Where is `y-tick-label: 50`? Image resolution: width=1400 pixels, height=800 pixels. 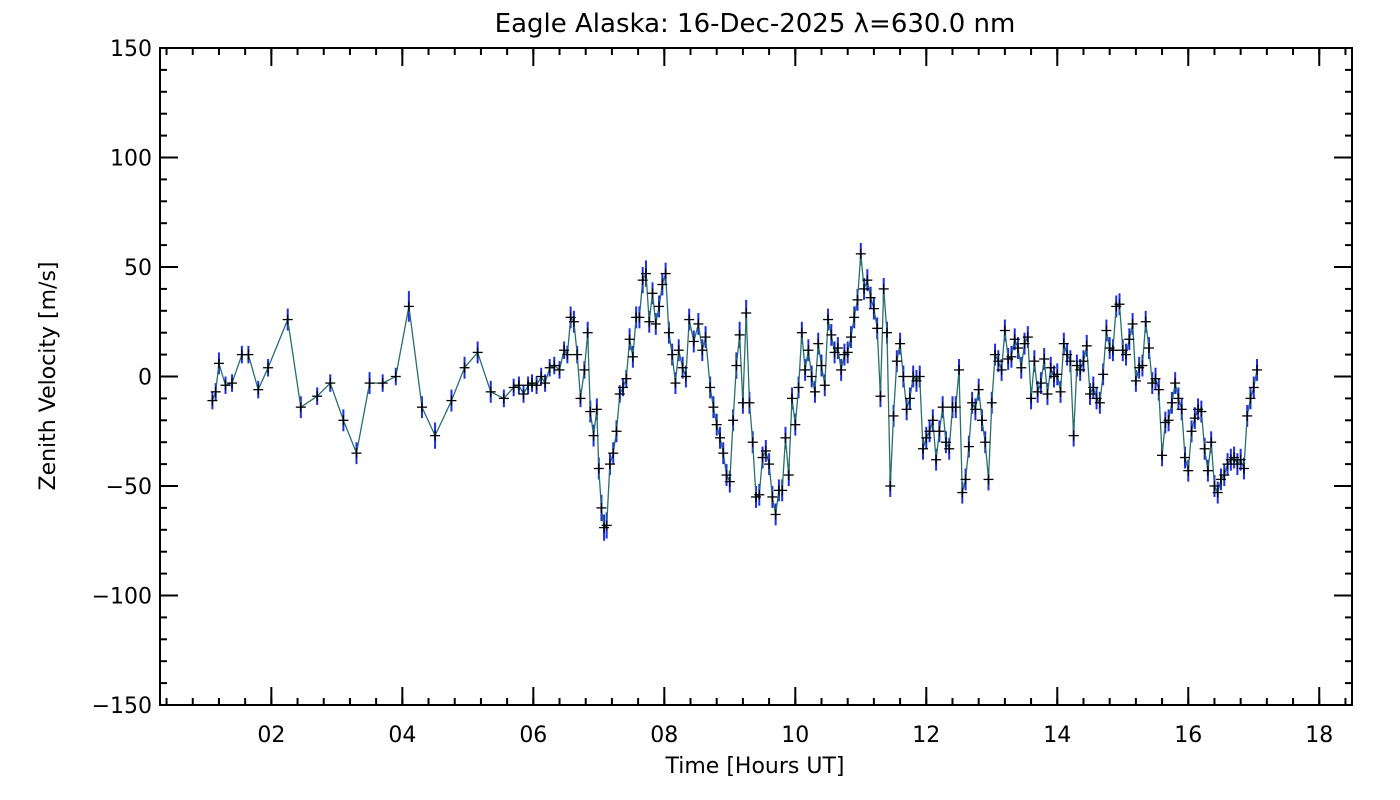 y-tick-label: 50 is located at coordinates (138, 268).